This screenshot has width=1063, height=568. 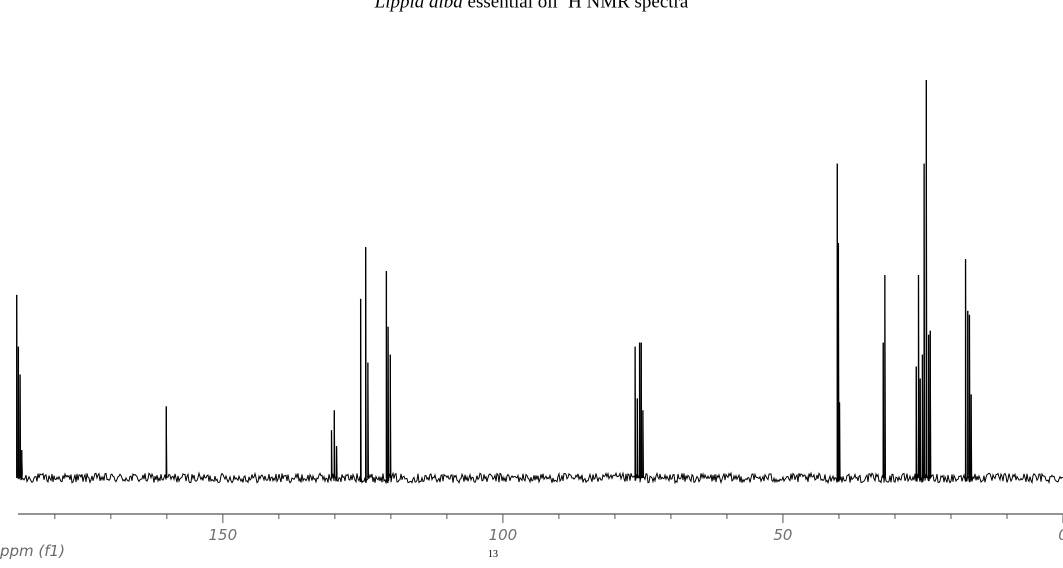 What do you see at coordinates (531, 516) in the screenshot?
I see `x-axis-minor-ticks` at bounding box center [531, 516].